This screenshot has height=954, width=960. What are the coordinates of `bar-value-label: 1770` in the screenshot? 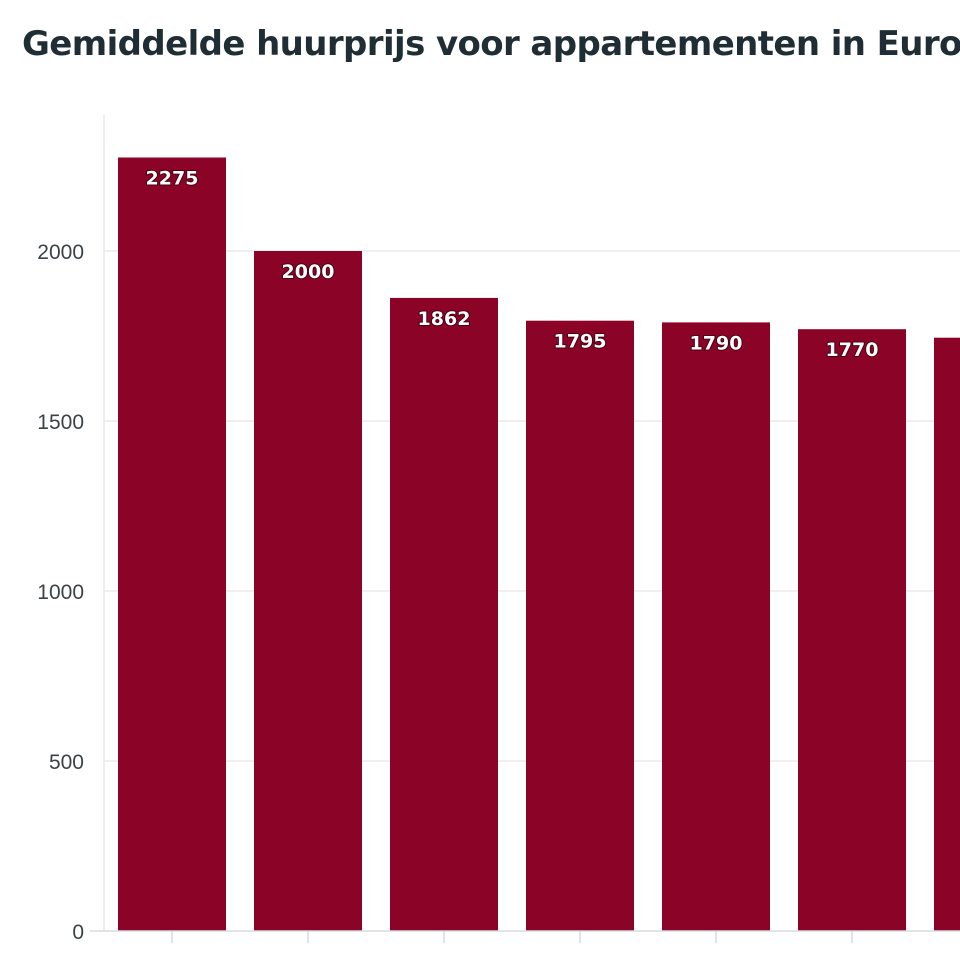 It's located at (852, 350).